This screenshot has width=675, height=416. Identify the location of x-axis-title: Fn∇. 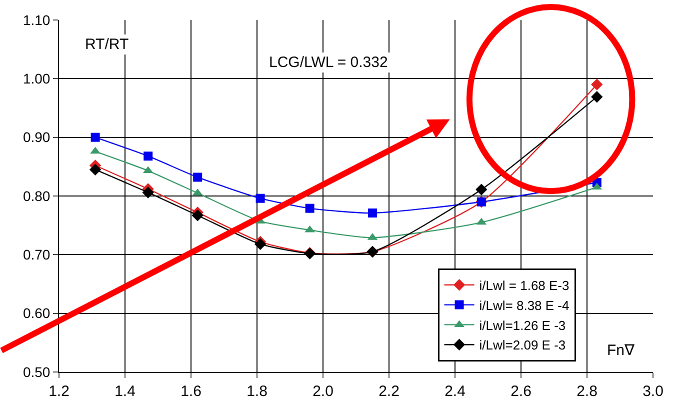
(621, 350).